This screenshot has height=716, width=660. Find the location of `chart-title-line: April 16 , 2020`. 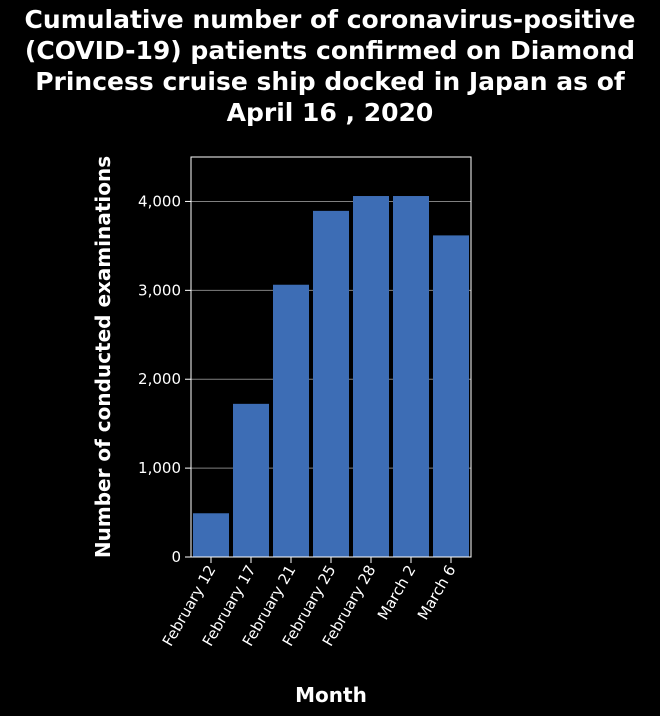

chart-title-line: April 16 , 2020 is located at coordinates (330, 112).